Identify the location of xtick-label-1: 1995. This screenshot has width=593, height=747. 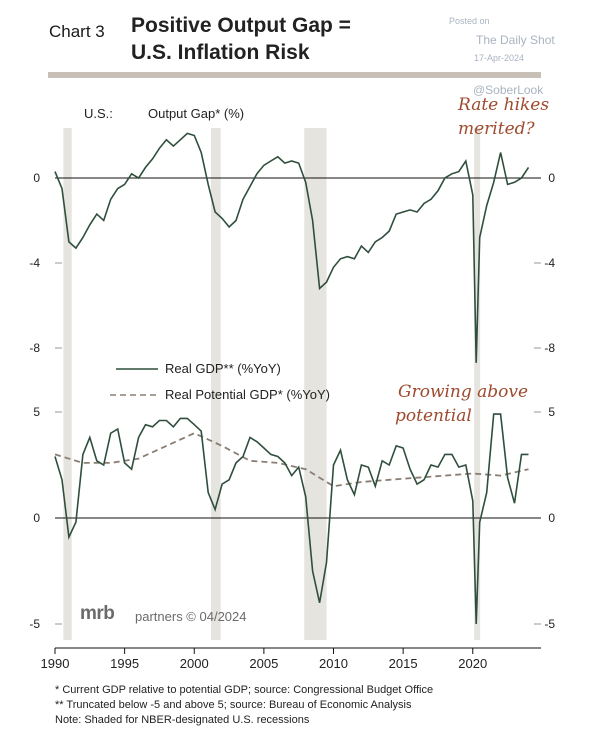
(124, 663).